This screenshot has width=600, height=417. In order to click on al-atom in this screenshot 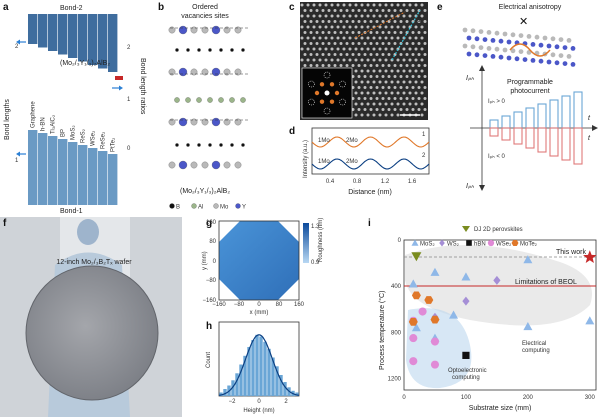, I will do `click(232, 100)`.